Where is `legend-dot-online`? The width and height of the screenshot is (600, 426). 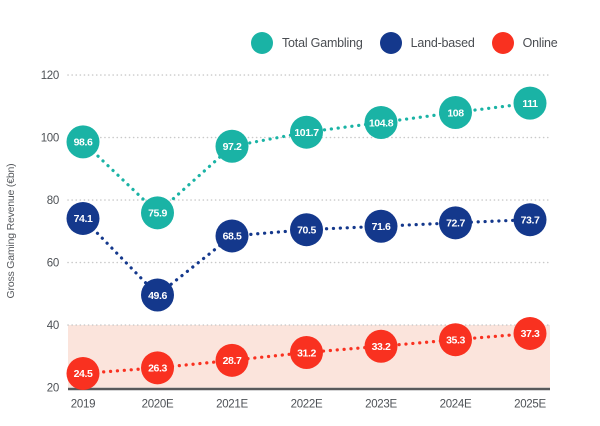
legend-dot-online is located at coordinates (502, 43).